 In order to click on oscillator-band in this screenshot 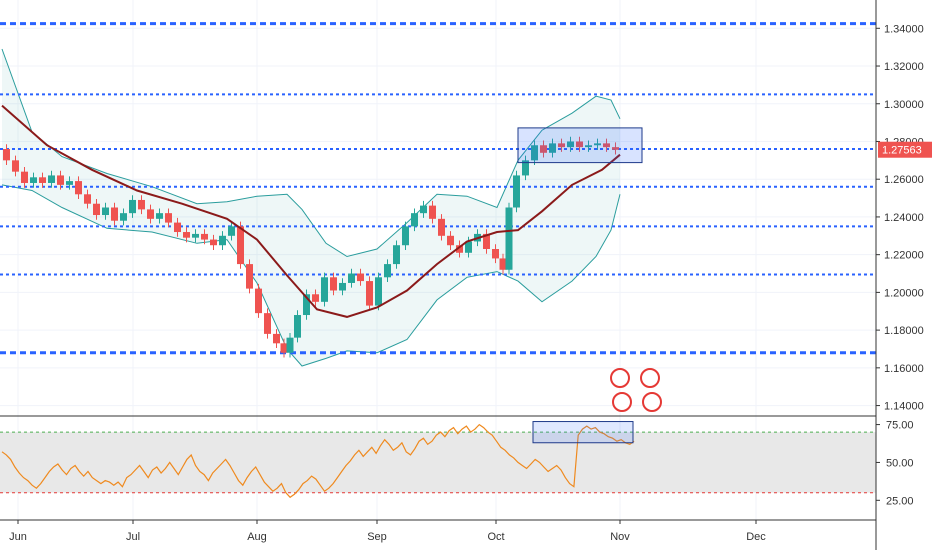, I will do `click(438, 462)`.